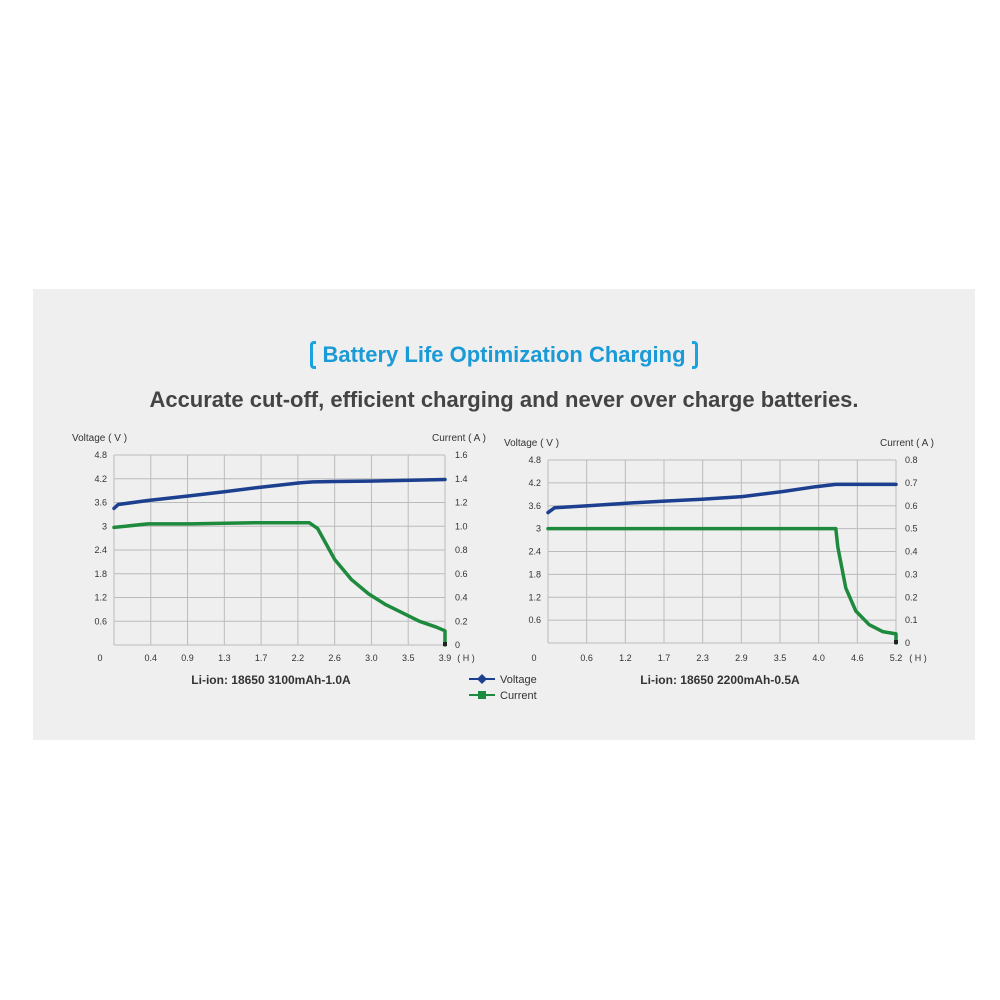  What do you see at coordinates (741, 658) in the screenshot?
I see `x-tick: 2.9` at bounding box center [741, 658].